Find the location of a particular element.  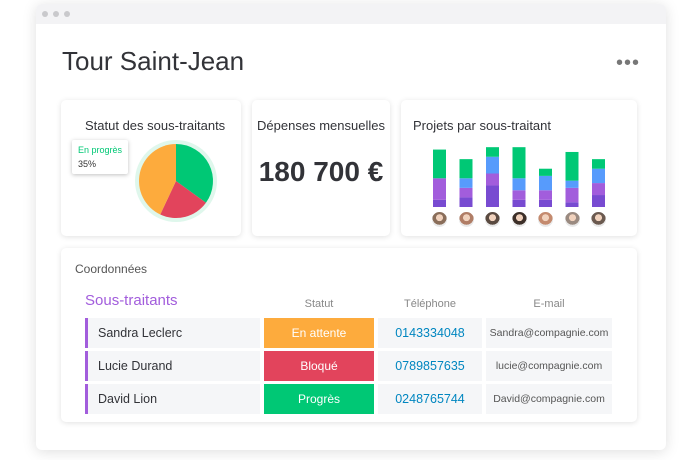

depenses-card-title: Dépenses mensuelles is located at coordinates (321, 125).